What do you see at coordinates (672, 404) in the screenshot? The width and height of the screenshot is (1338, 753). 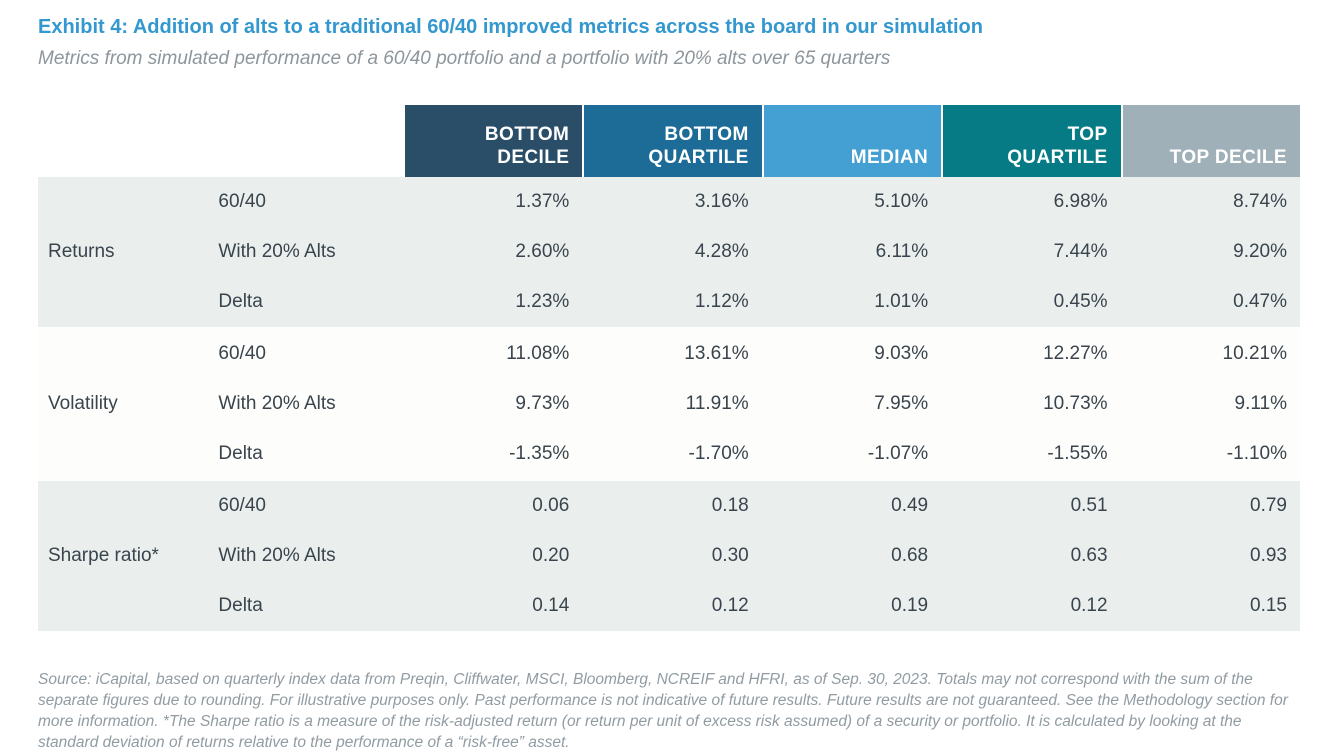 I see `table-cell: 11.91%` at bounding box center [672, 404].